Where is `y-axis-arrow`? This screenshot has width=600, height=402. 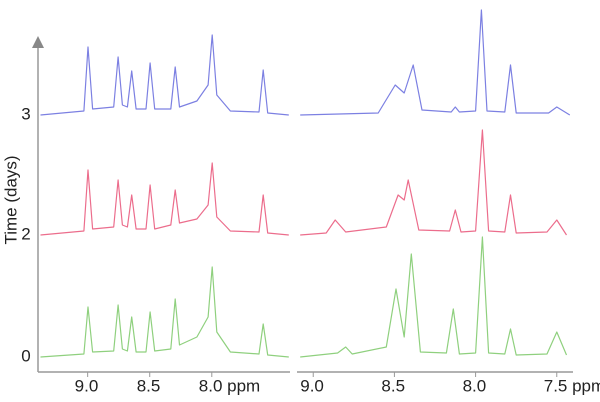
y-axis-arrow is located at coordinates (38, 42).